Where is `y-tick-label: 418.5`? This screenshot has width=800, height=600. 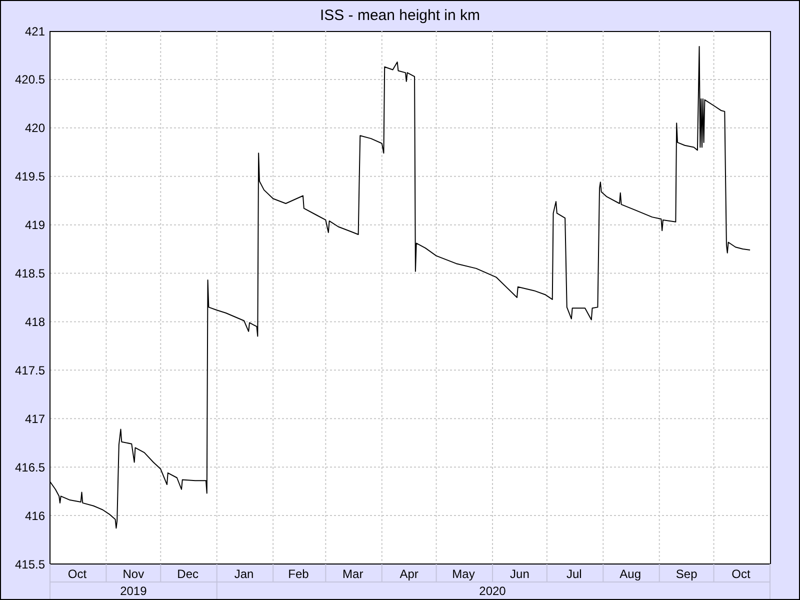
y-tick-label: 418.5 is located at coordinates (30, 273).